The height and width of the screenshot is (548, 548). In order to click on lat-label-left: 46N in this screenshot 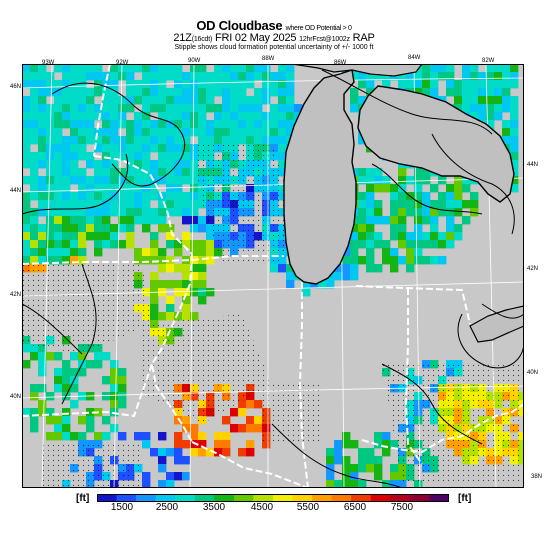, I will do `click(16, 87)`.